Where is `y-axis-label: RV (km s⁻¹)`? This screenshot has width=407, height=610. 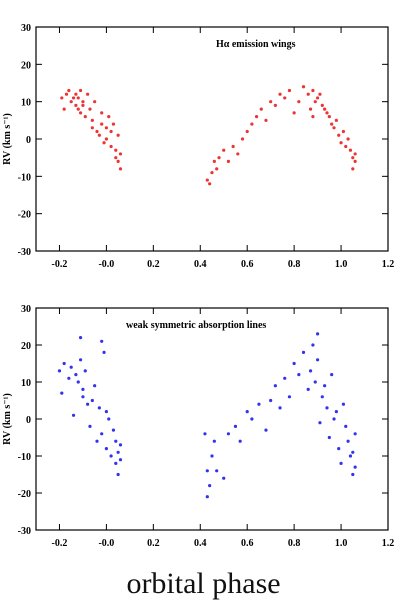 y-axis-label: RV (km s⁻¹) is located at coordinates (7, 139).